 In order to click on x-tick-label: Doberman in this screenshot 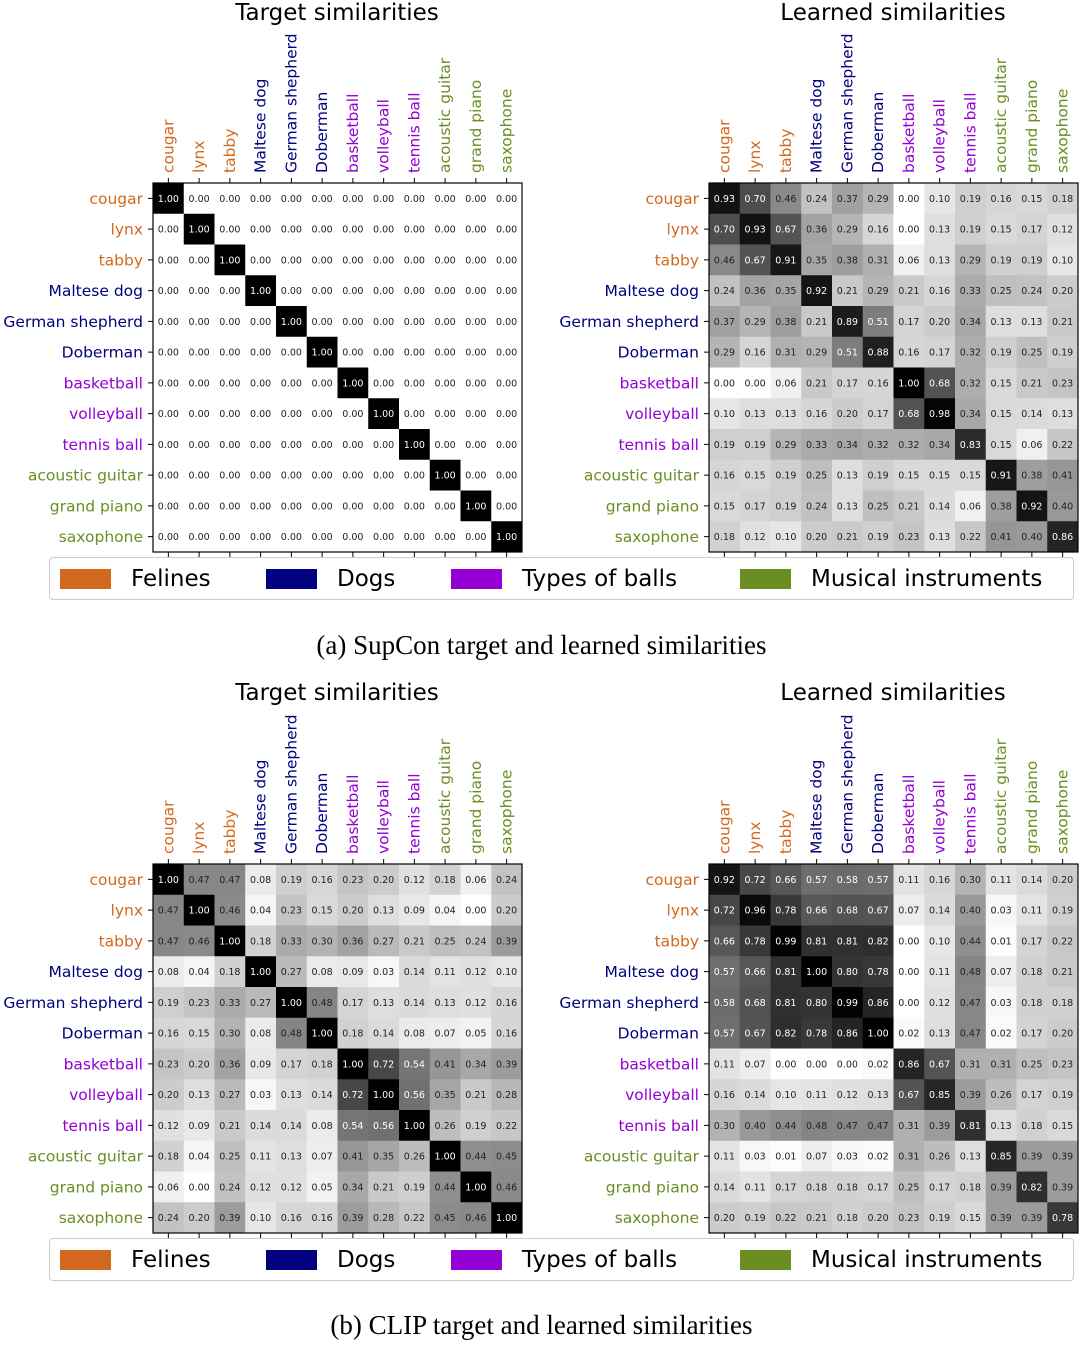, I will do `click(322, 132)`.